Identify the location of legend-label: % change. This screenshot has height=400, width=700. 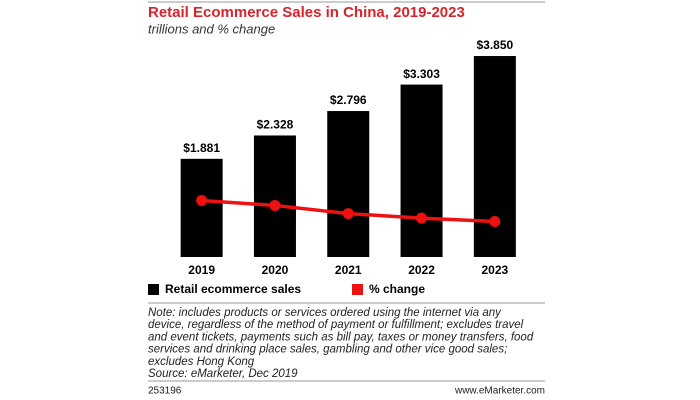
(397, 289).